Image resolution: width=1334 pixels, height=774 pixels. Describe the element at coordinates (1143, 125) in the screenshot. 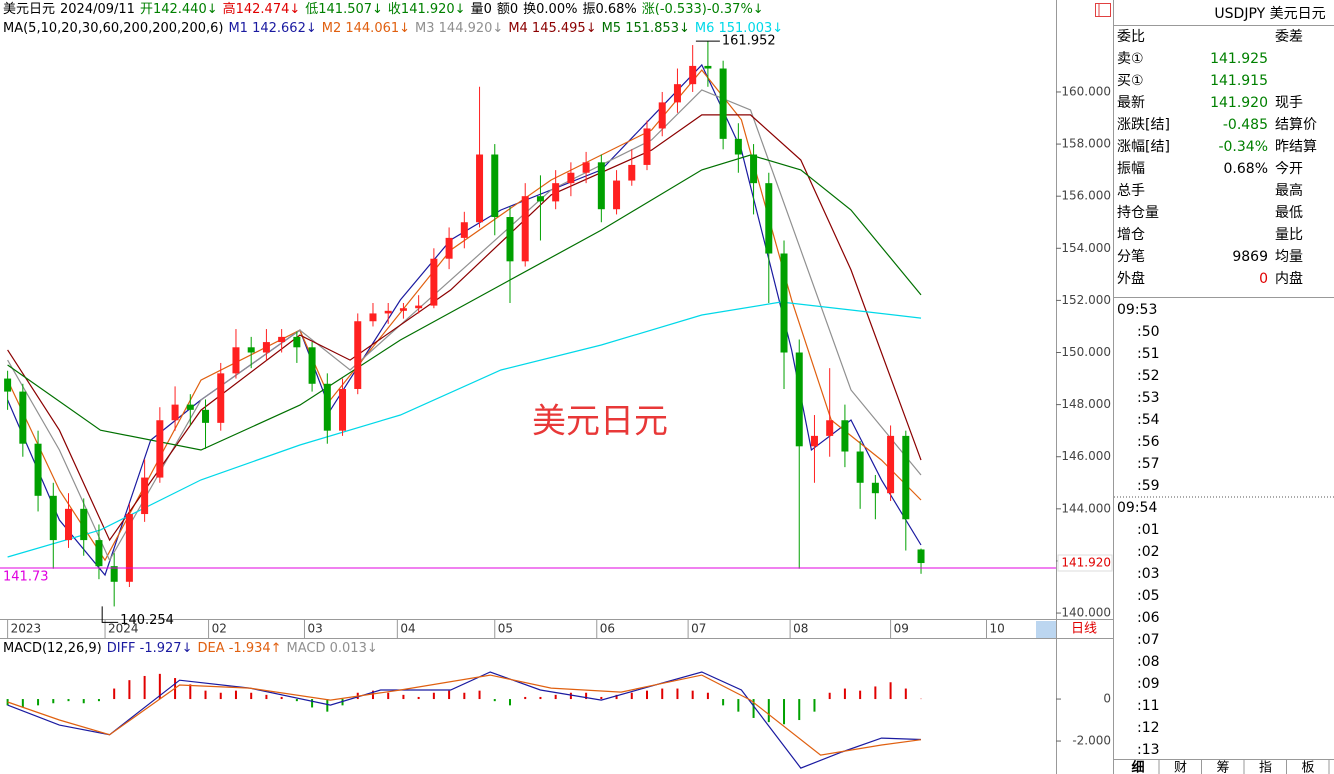

I see `quote-label: 涨跌[结]` at that location.